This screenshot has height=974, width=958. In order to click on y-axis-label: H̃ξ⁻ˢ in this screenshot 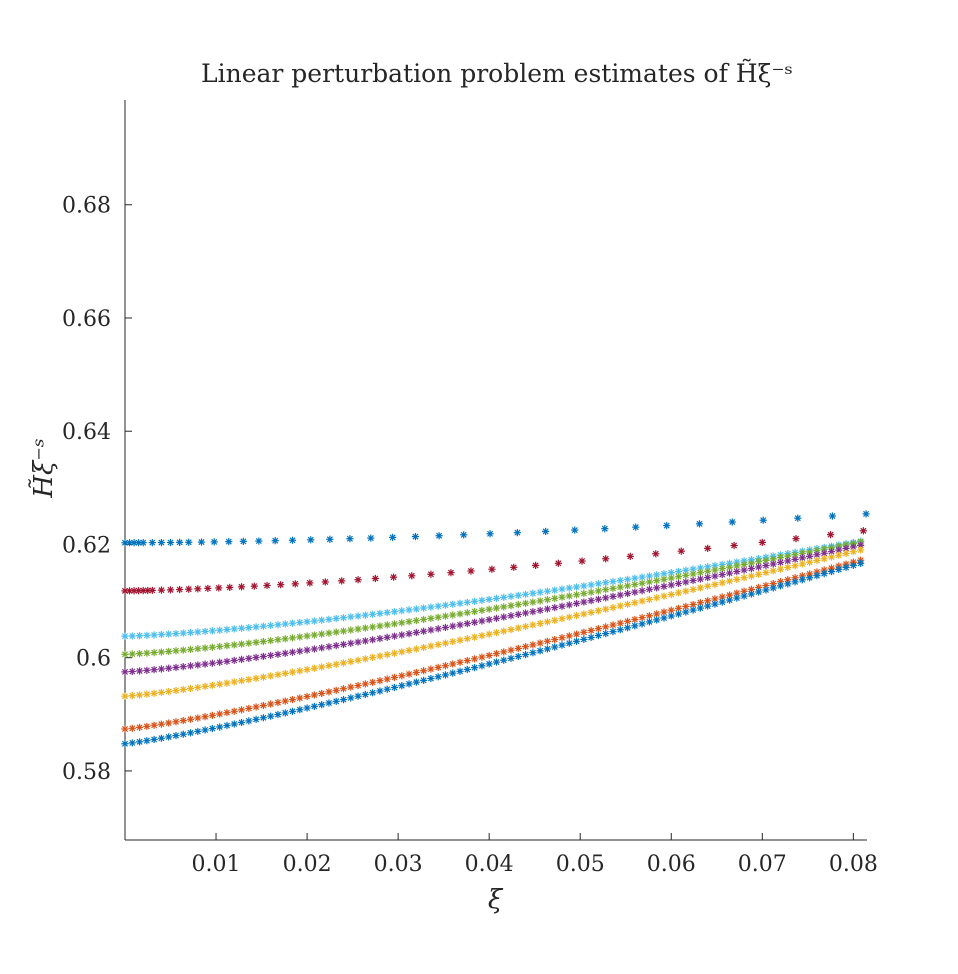, I will do `click(43, 468)`.